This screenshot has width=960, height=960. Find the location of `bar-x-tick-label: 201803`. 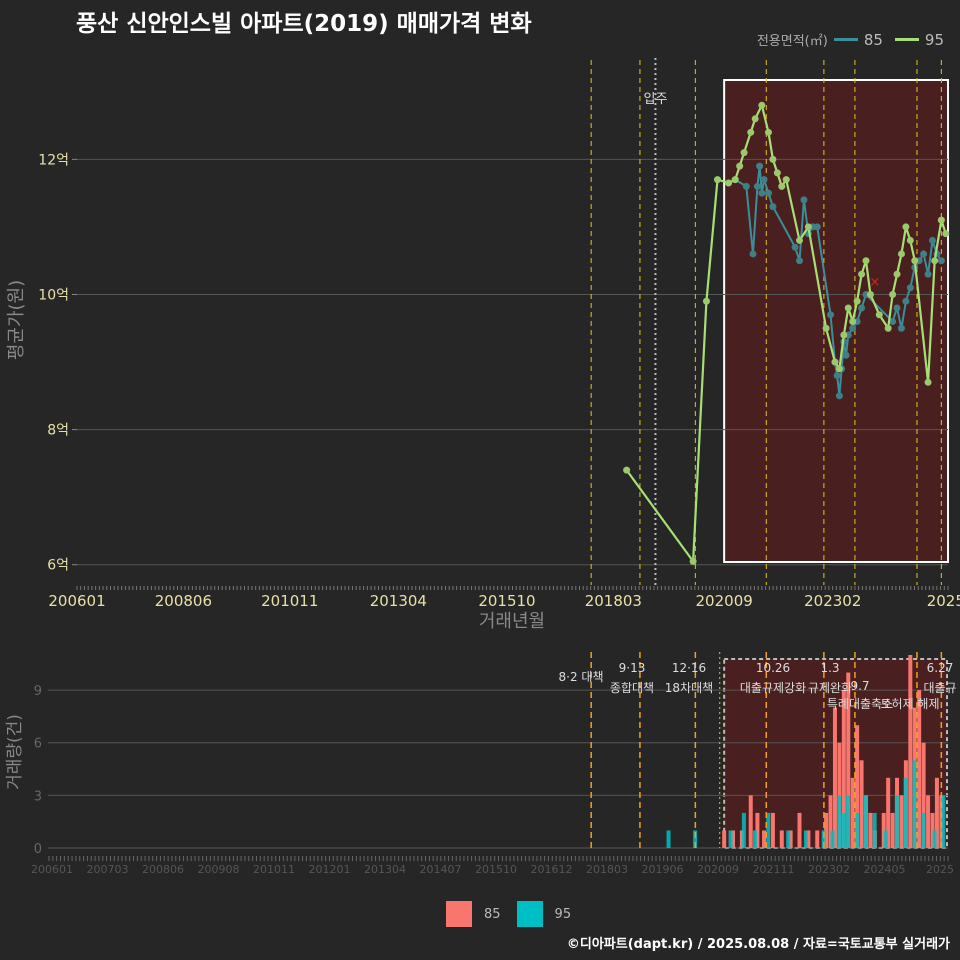

bar-x-tick-label: 201803 is located at coordinates (607, 869).